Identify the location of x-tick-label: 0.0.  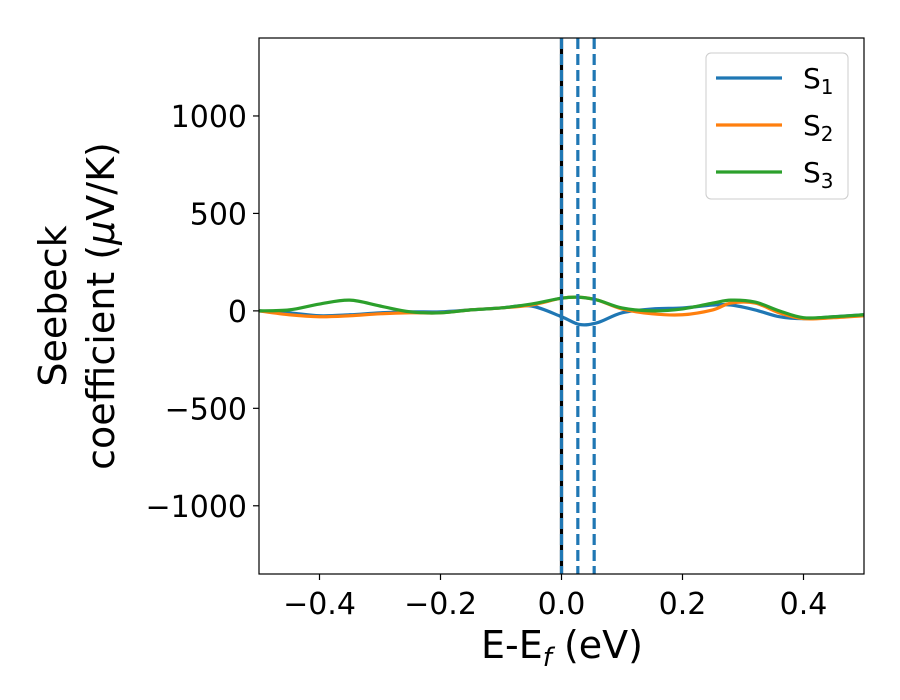
(562, 604).